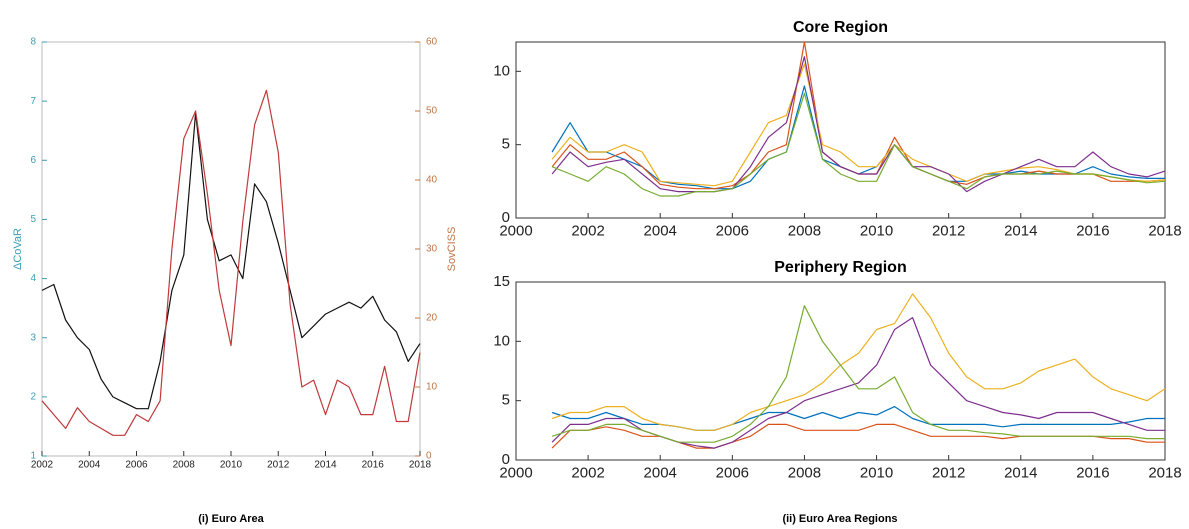 This screenshot has width=1189, height=529. I want to click on chart-title: Core Region, so click(840, 27).